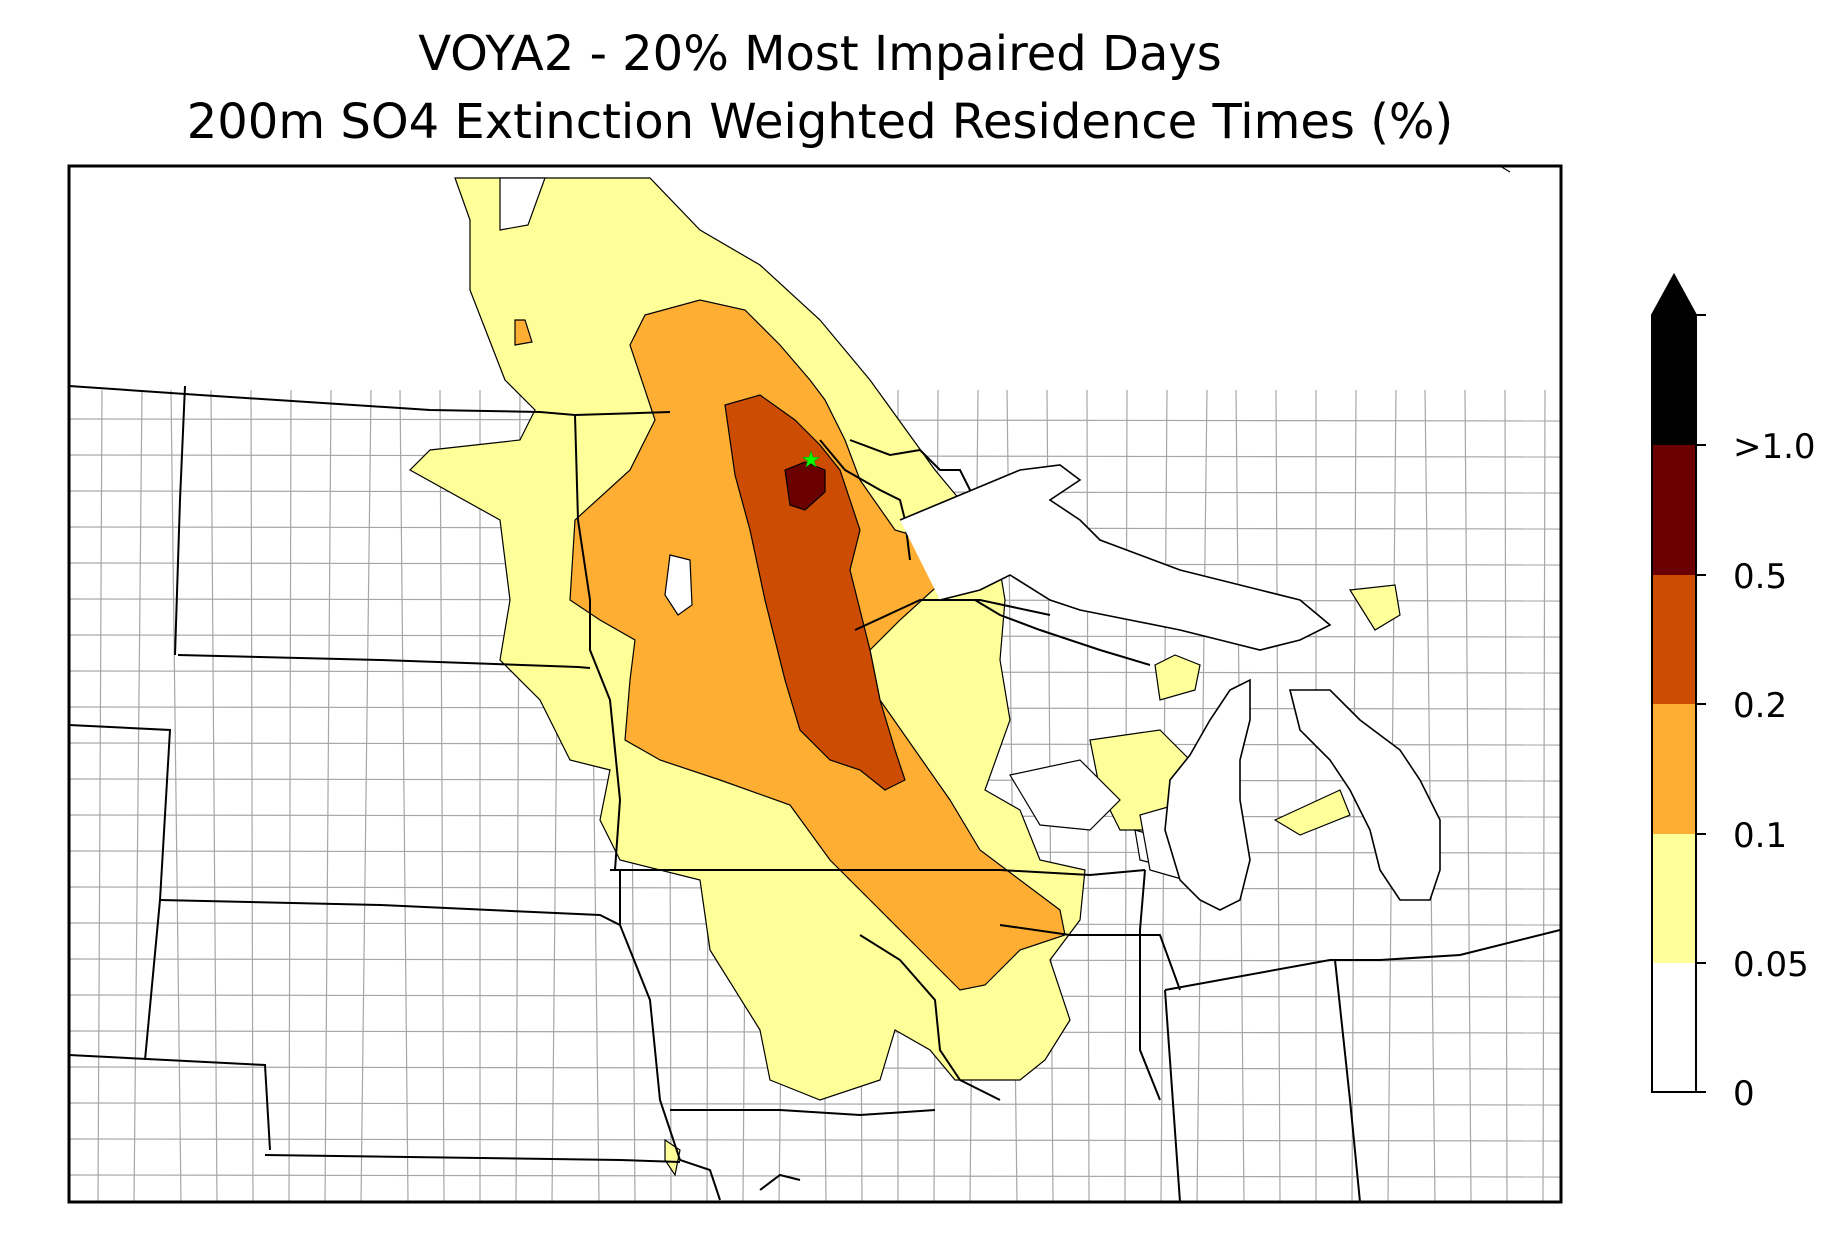 This screenshot has height=1233, width=1848. Describe the element at coordinates (1774, 447) in the screenshot. I see `colorbar-tick-label: >1.0` at that location.